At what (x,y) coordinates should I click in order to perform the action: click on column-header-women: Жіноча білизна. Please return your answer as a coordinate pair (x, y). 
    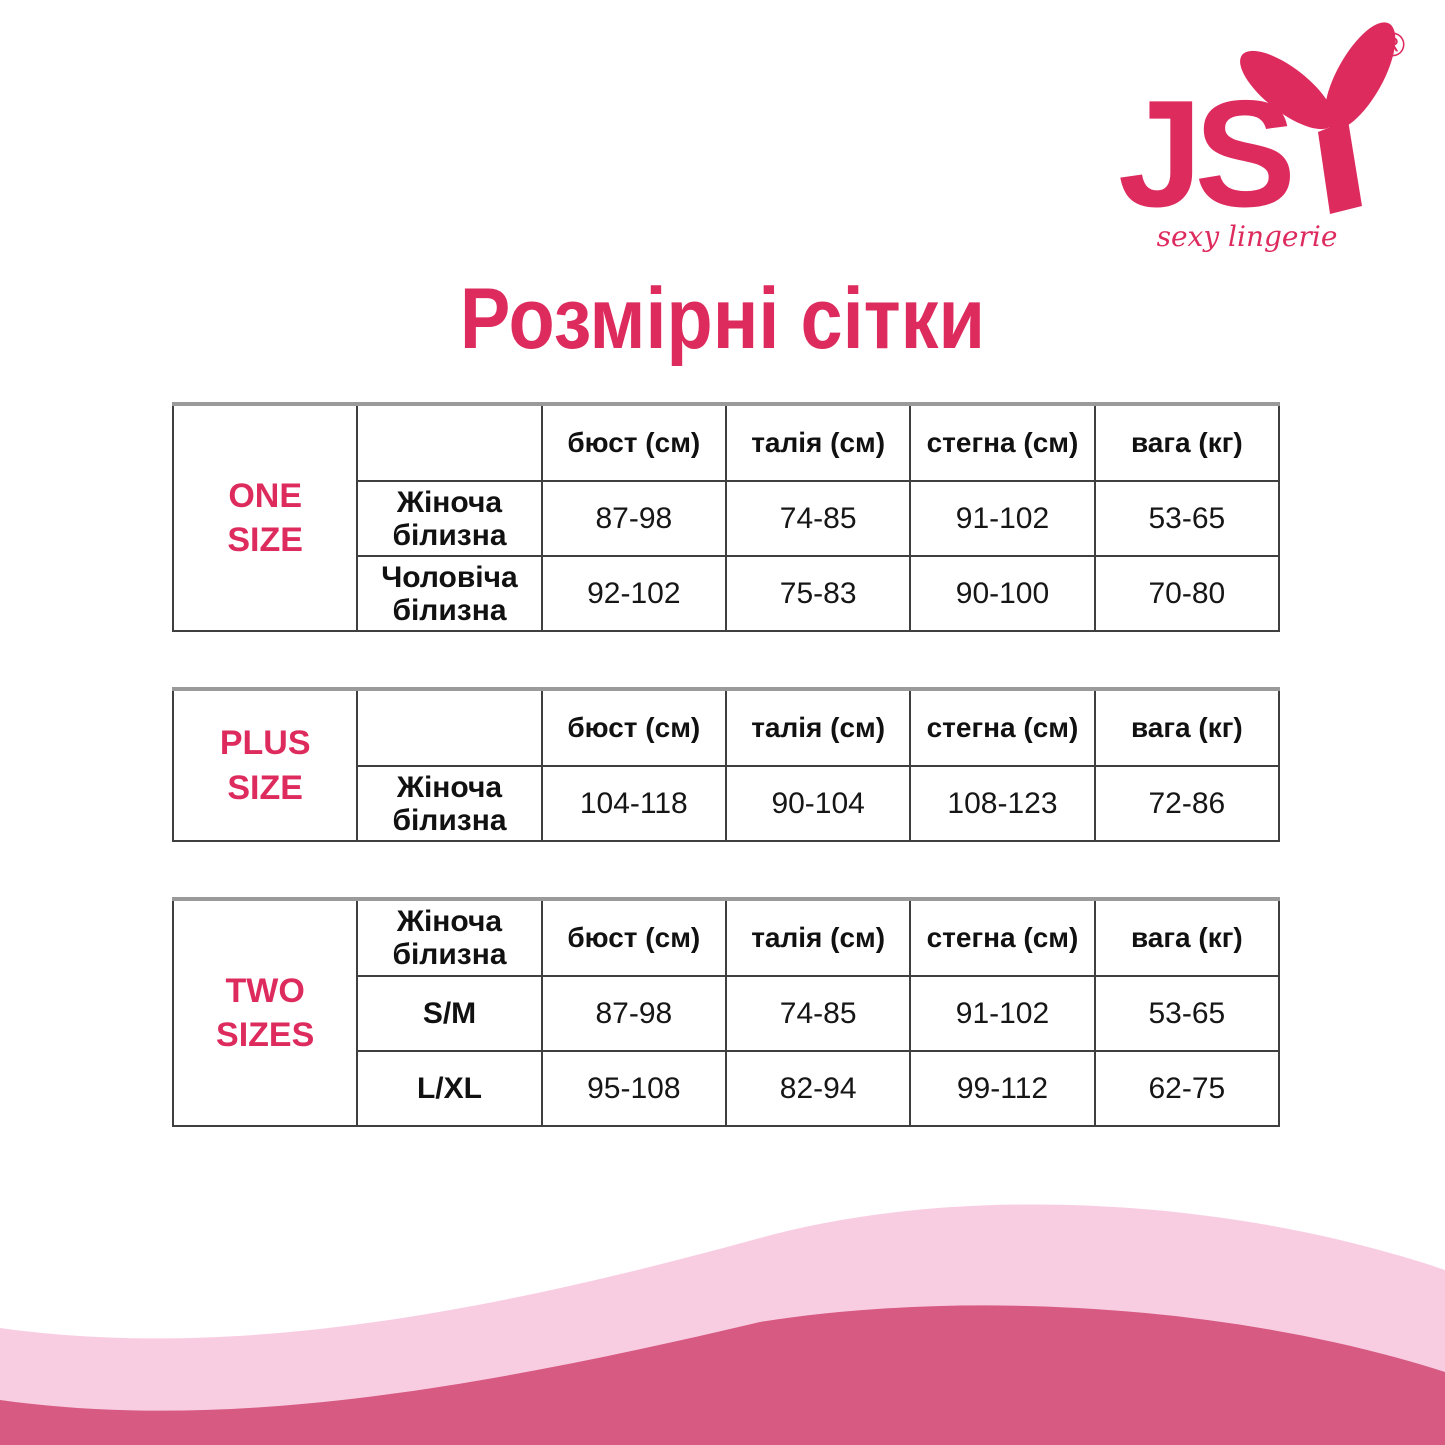
    Looking at the image, I should click on (449, 937).